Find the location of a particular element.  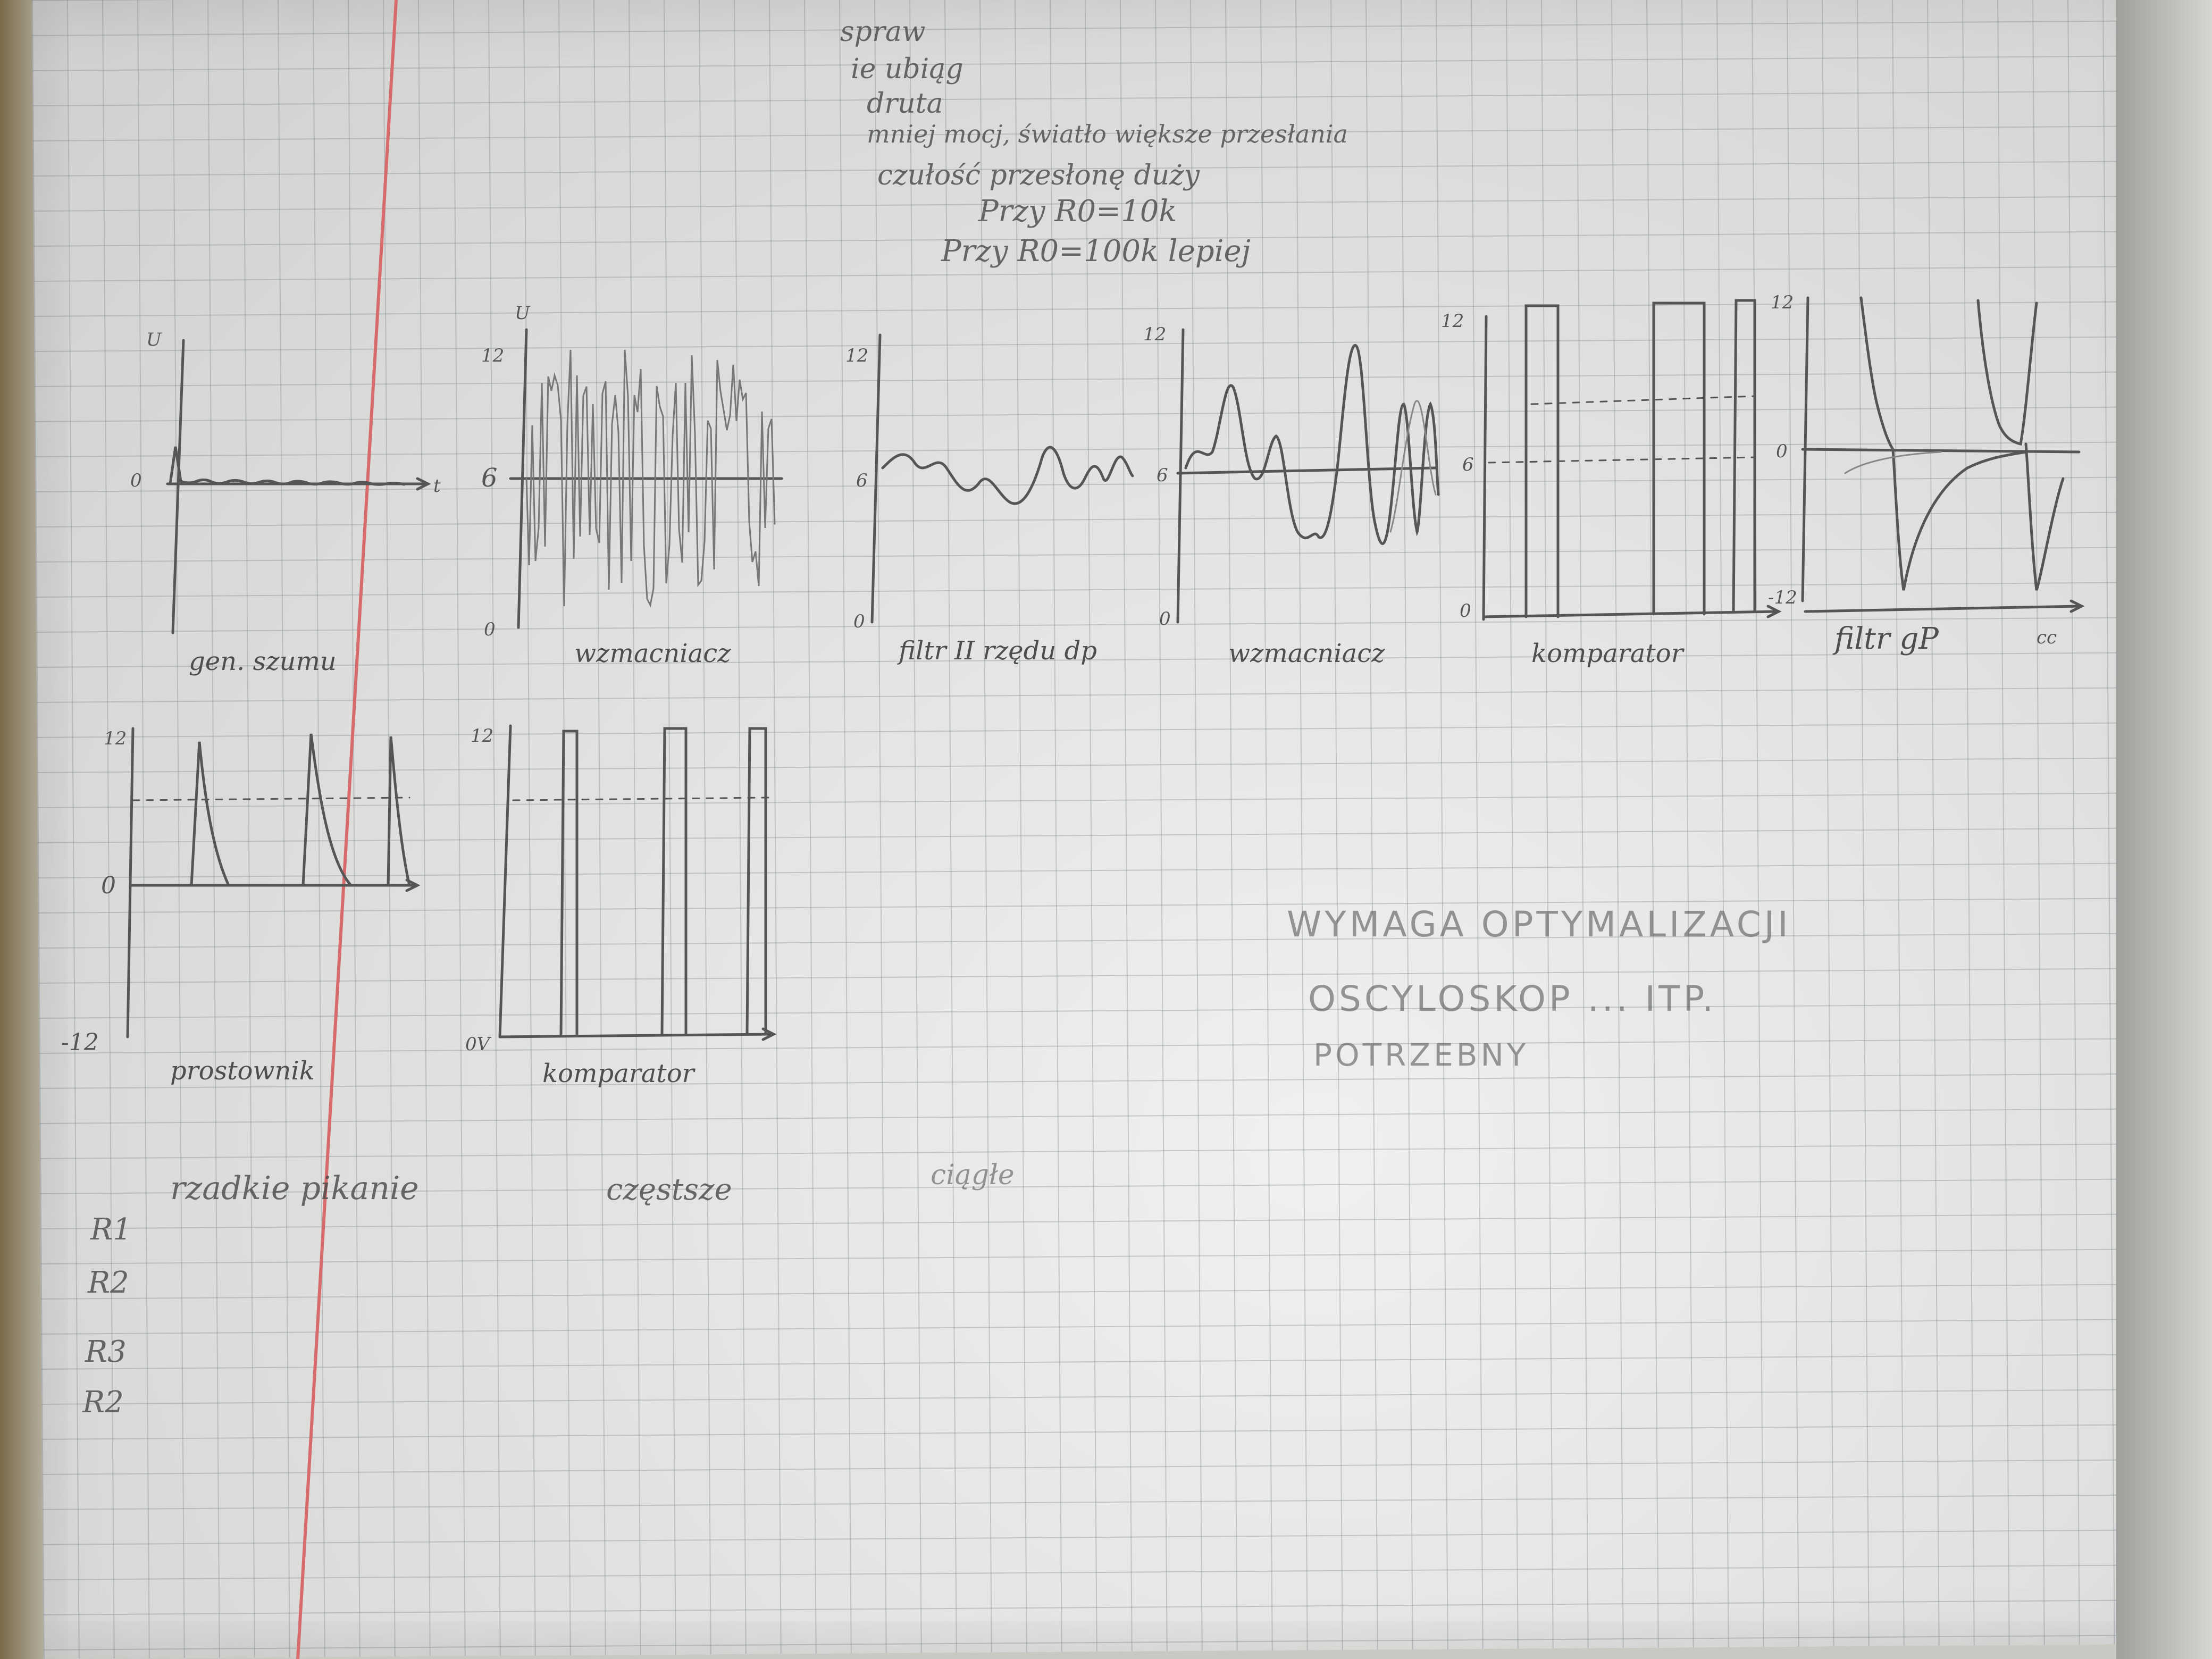

plot6-ymin: -12 is located at coordinates (1782, 597).